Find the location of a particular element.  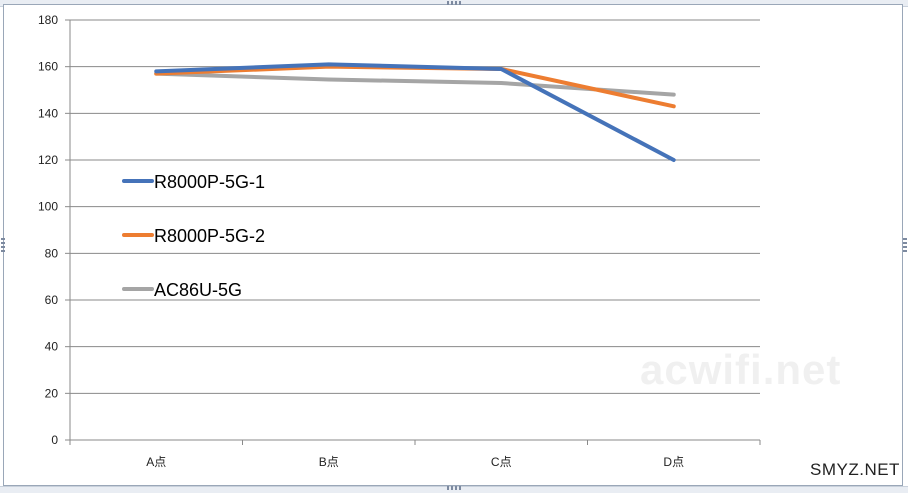

y-tick-label: 180 is located at coordinates (48, 20).